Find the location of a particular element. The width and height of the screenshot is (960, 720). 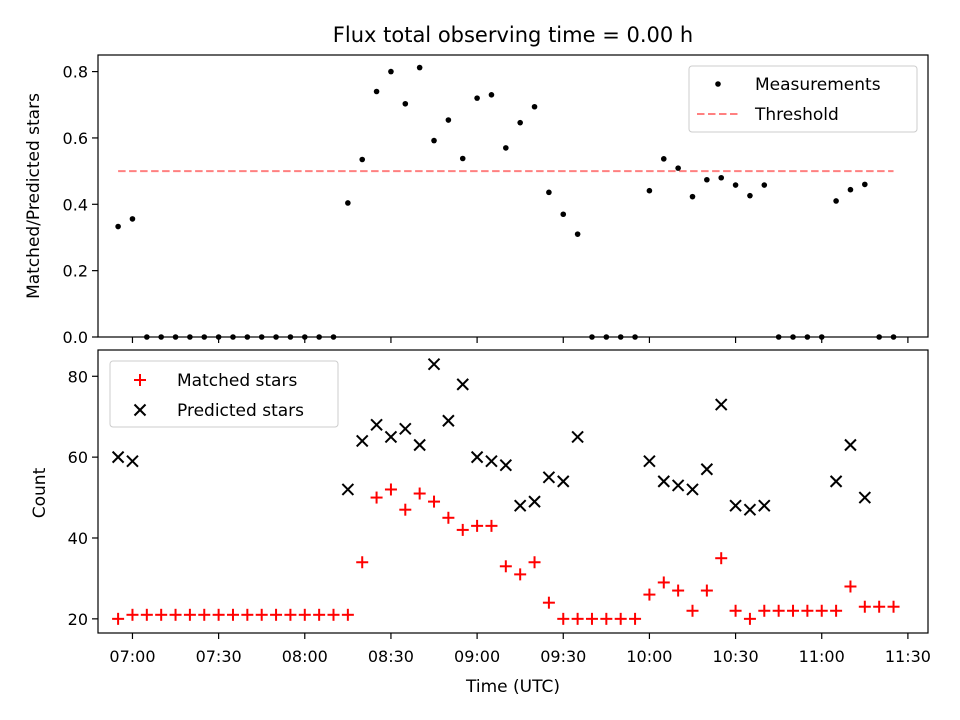

ratio-y-tick-label: 0.0 is located at coordinates (75, 337).